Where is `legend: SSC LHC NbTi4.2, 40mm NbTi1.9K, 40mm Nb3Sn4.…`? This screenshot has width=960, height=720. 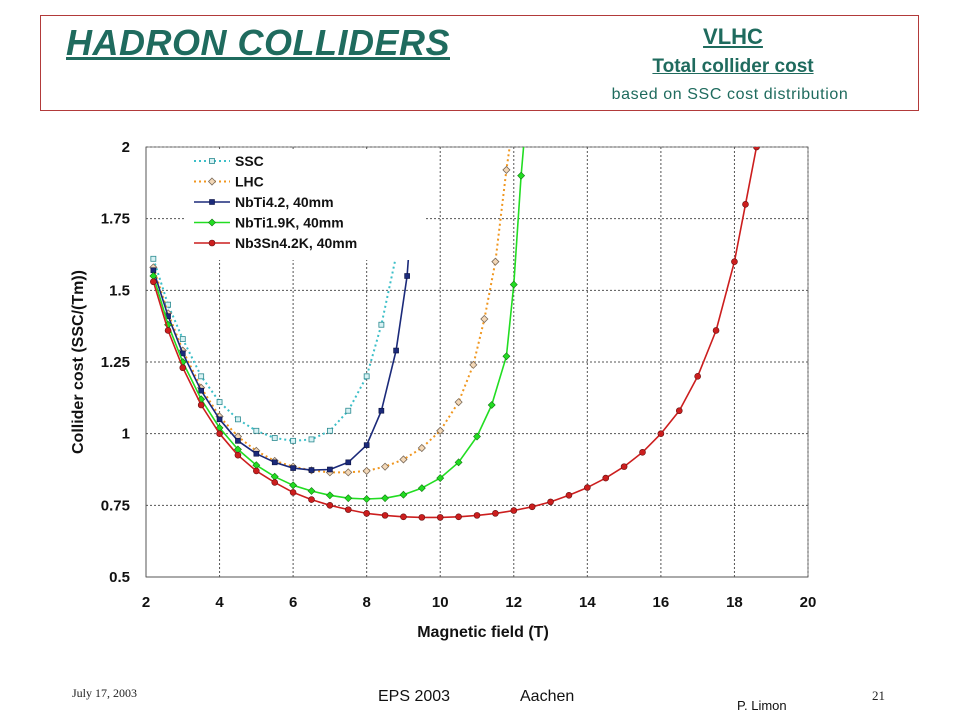
legend: SSC LHC NbTi4.2, 40mm NbTi1.9K, 40mm Nb3Sn4.… is located at coordinates (306, 205).